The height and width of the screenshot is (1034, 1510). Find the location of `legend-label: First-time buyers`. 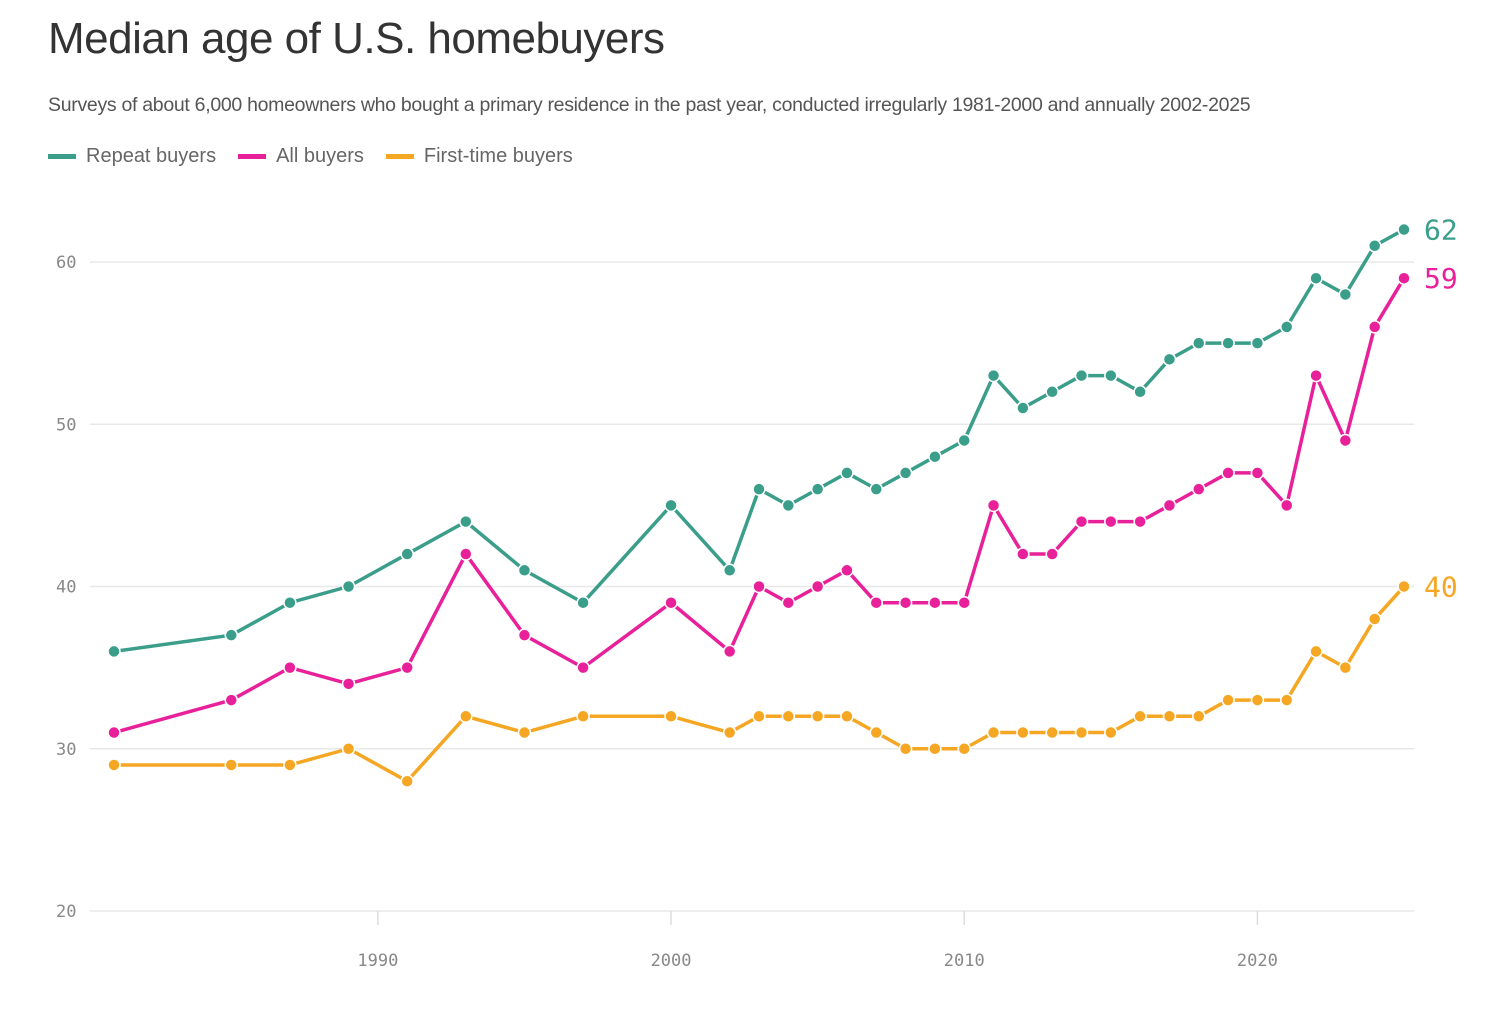

legend-label: First-time buyers is located at coordinates (498, 156).